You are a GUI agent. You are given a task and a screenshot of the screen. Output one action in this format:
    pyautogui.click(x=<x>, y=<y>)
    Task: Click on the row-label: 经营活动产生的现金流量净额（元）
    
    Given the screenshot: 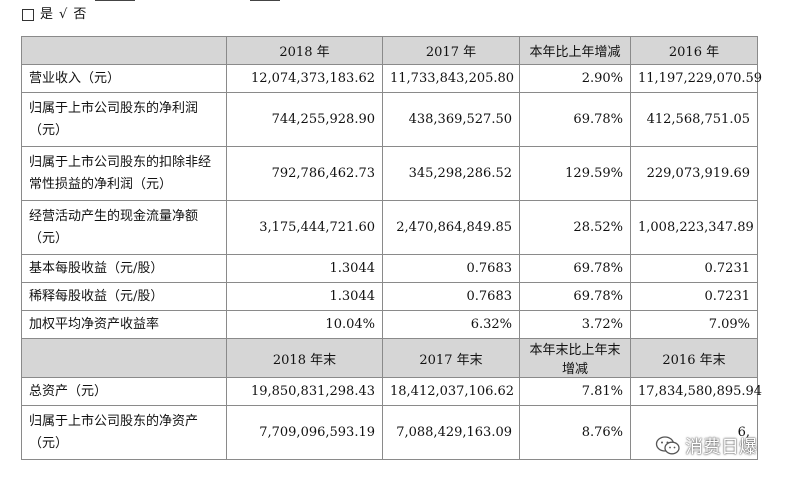 What is the action you would take?
    pyautogui.click(x=124, y=227)
    